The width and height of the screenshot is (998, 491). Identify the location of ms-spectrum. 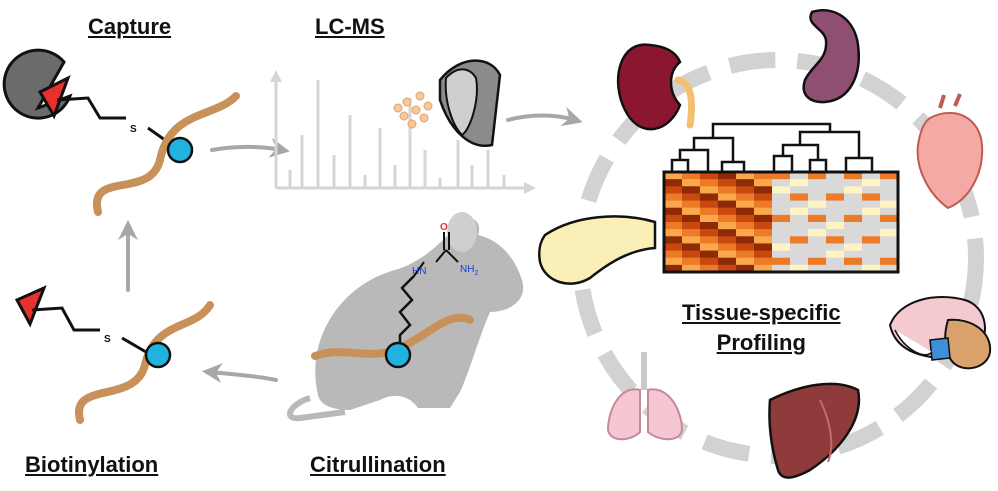
(403, 132).